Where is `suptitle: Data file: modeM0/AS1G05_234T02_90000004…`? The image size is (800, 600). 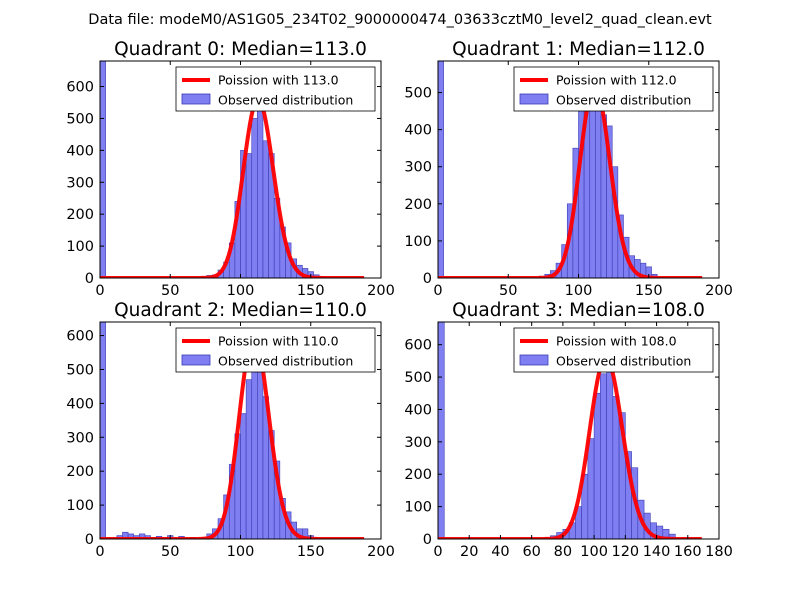 suptitle: Data file: modeM0/AS1G05_234T02_90000004… is located at coordinates (400, 20).